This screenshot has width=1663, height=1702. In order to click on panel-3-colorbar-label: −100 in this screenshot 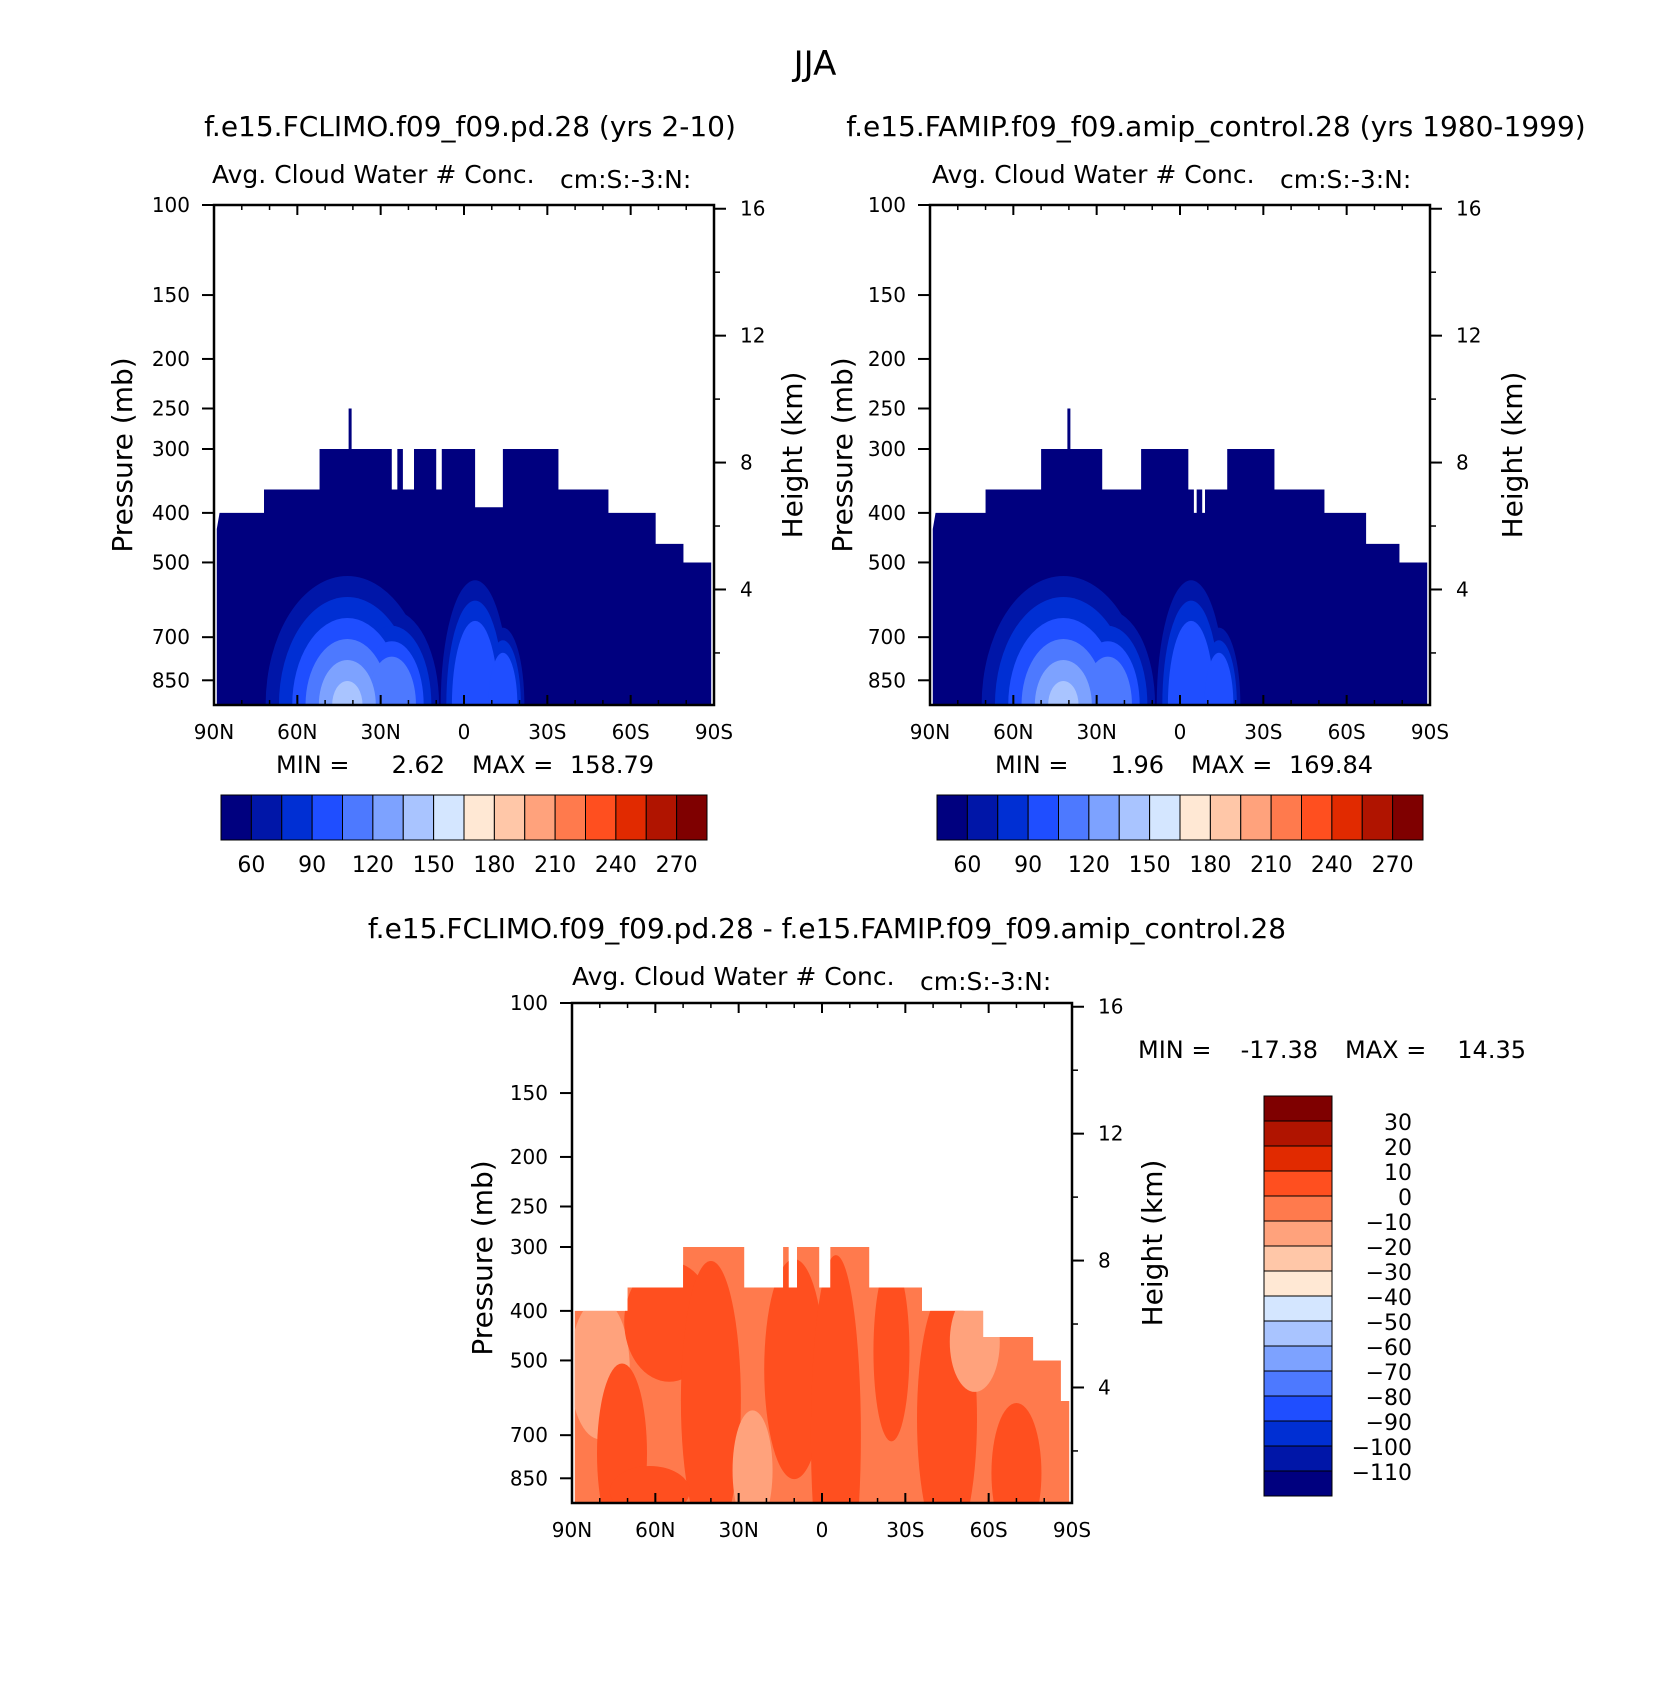, I will do `click(1382, 1448)`.